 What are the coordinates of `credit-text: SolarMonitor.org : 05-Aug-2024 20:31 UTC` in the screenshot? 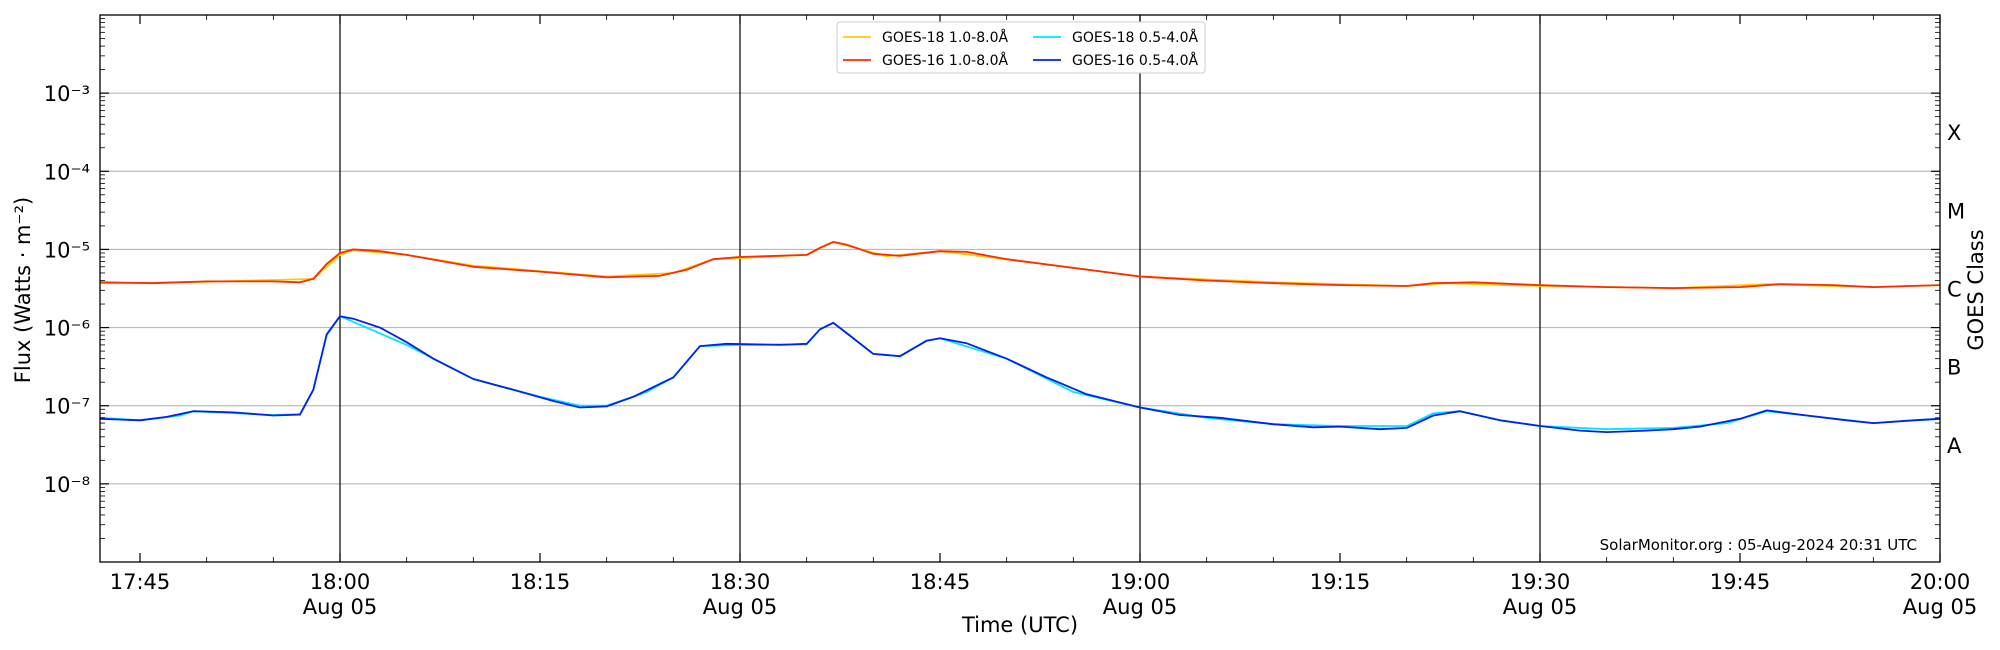 It's located at (1758, 545).